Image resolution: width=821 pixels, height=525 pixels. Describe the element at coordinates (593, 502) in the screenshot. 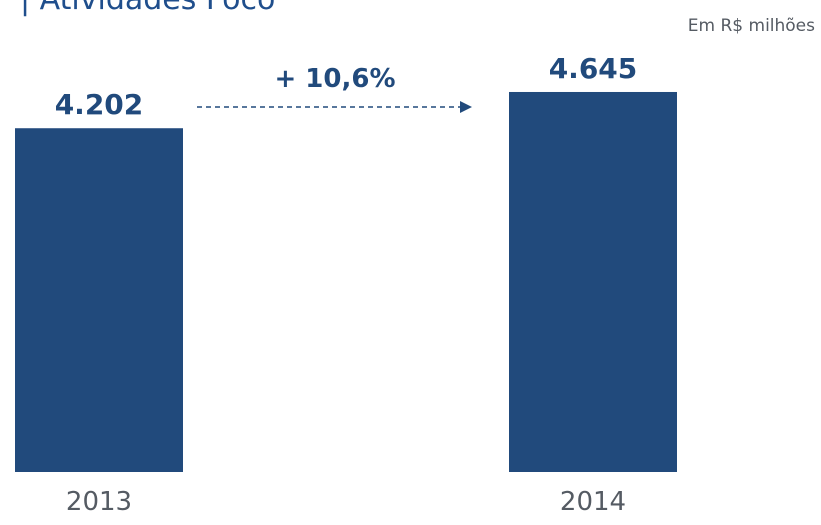

I see `x-tick-label-2014: 2014` at that location.